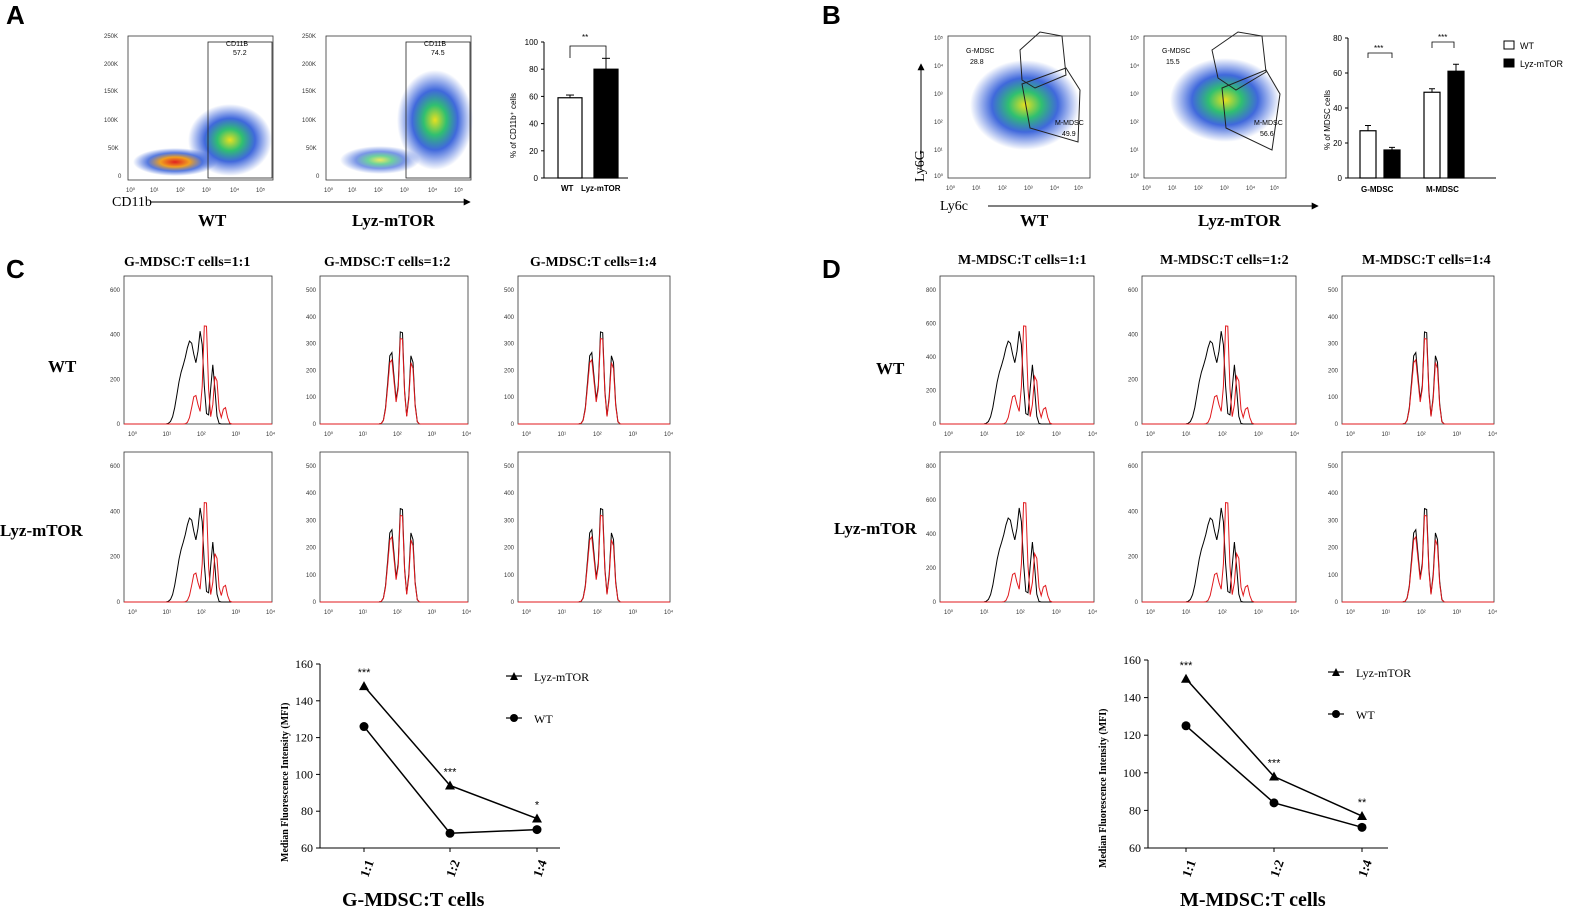  I want to click on flow-ylabel: Ly6G, so click(920, 166).